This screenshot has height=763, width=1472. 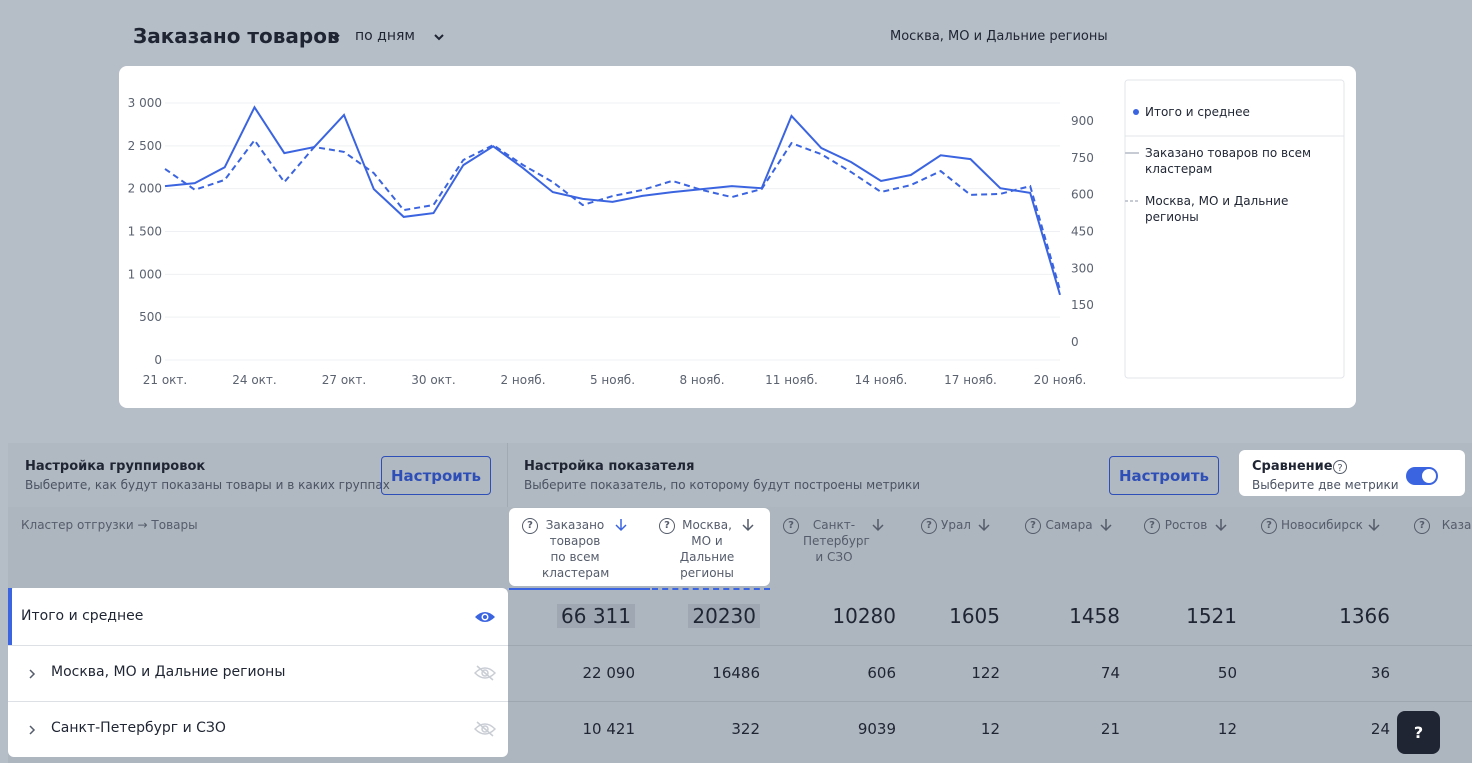 I want to click on x-tick-label: 17 нояб., so click(x=970, y=380).